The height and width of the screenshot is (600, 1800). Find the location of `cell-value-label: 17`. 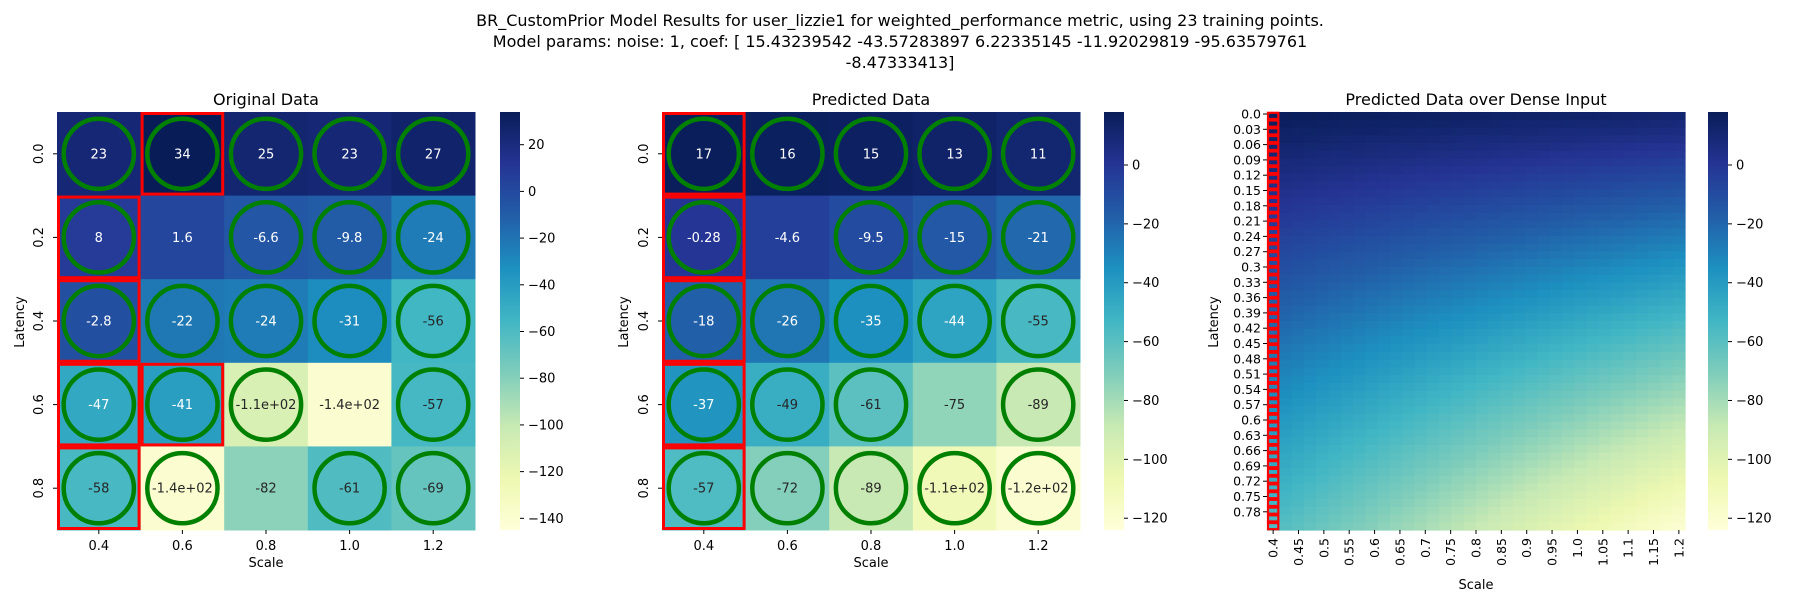

cell-value-label: 17 is located at coordinates (704, 154).